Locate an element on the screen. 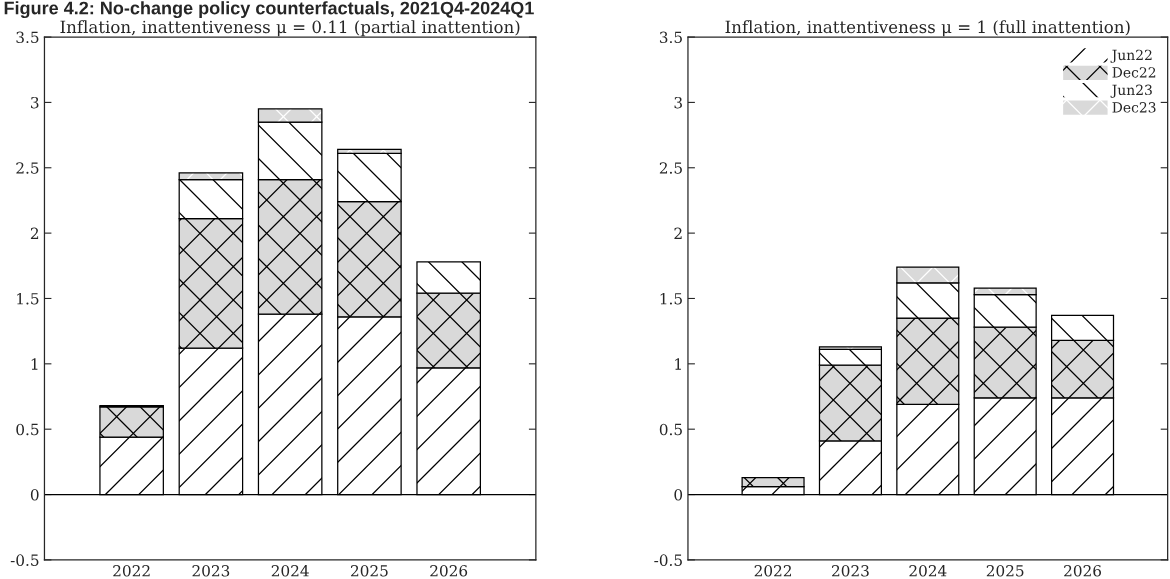 The width and height of the screenshot is (1170, 579). legend-label: Jun22 is located at coordinates (1131, 56).